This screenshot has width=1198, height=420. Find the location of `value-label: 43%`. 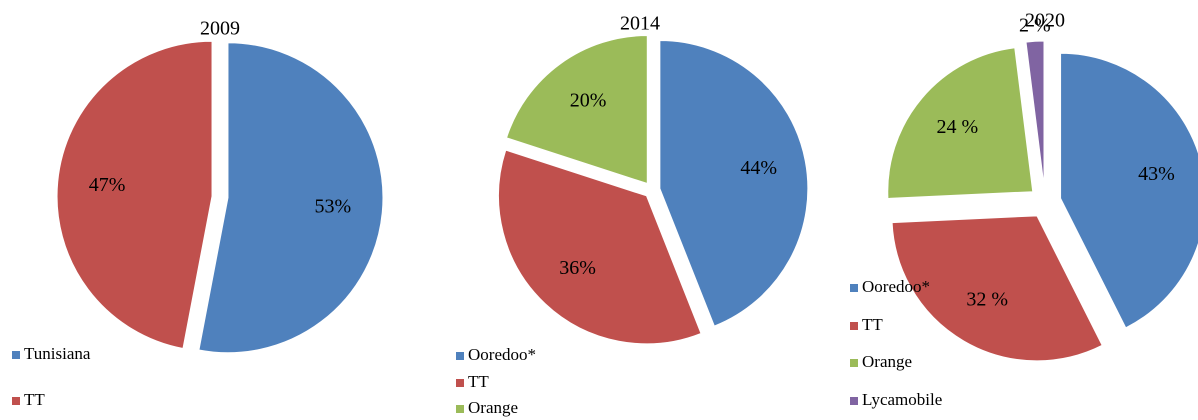

value-label: 43% is located at coordinates (1156, 174).